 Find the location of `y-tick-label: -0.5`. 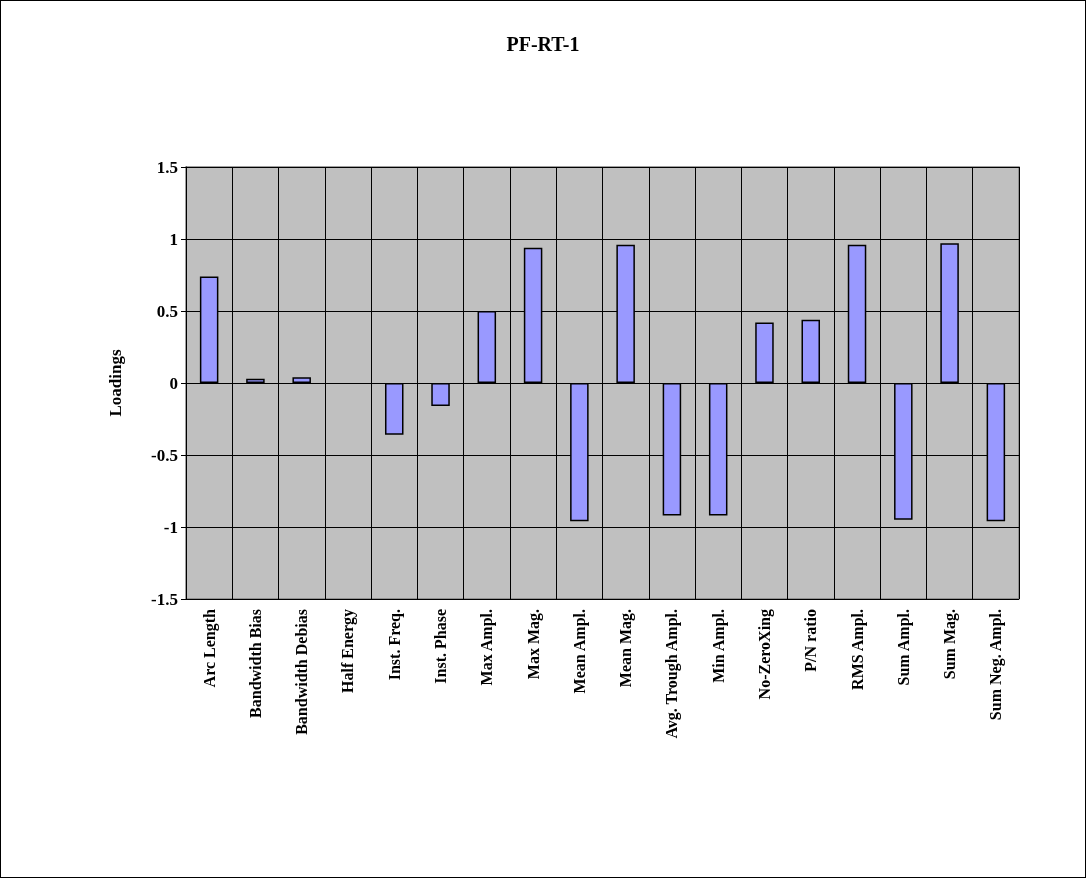

y-tick-label: -0.5 is located at coordinates (164, 455).